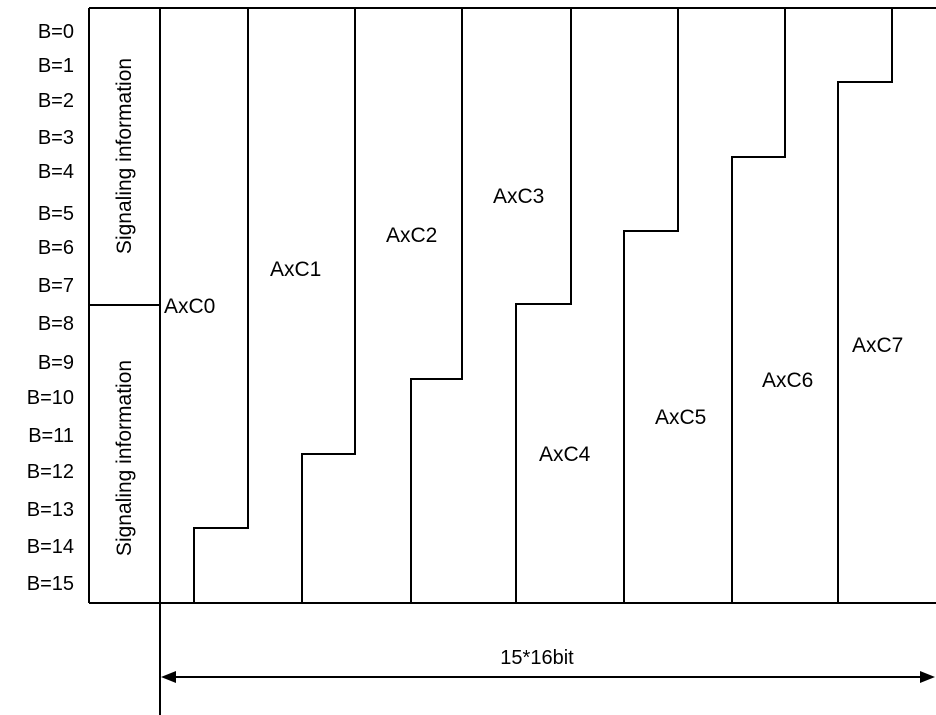 The image size is (936, 715). Describe the element at coordinates (51, 436) in the screenshot. I see `row-label-b11: B=11` at that location.